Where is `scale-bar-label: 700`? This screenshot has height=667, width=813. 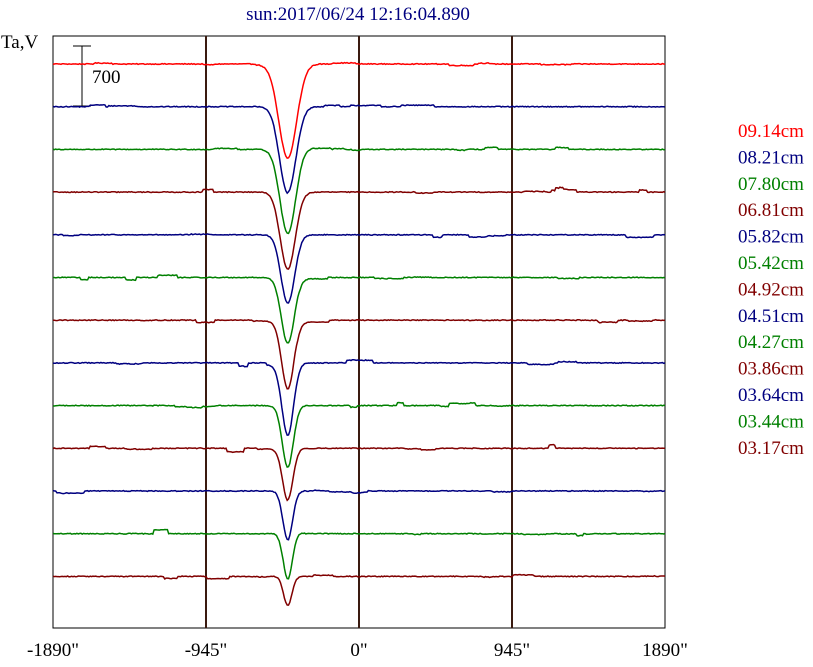
scale-bar-label: 700 is located at coordinates (106, 77).